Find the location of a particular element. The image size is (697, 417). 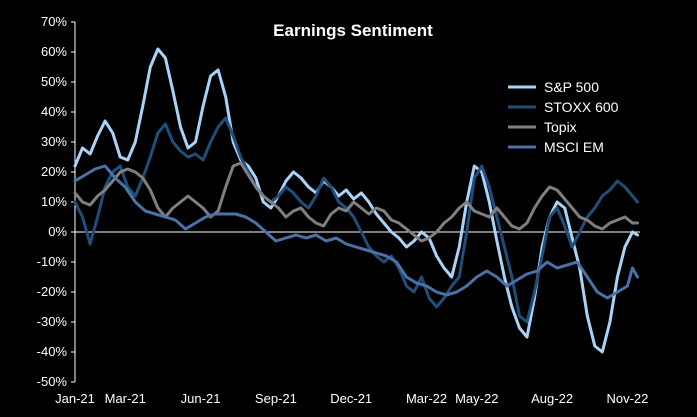

y-tick-label: -30% is located at coordinates (52, 321).